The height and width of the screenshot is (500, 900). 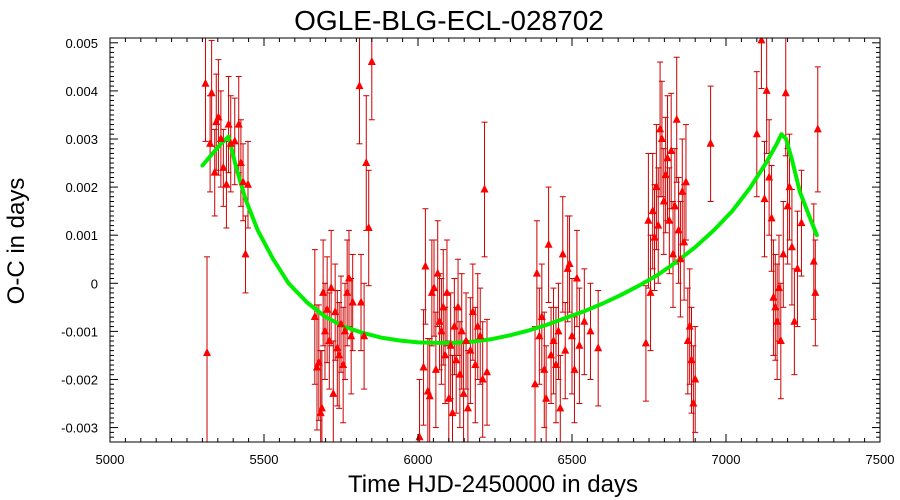 What do you see at coordinates (572, 459) in the screenshot?
I see `x-tick-label: 6500` at bounding box center [572, 459].